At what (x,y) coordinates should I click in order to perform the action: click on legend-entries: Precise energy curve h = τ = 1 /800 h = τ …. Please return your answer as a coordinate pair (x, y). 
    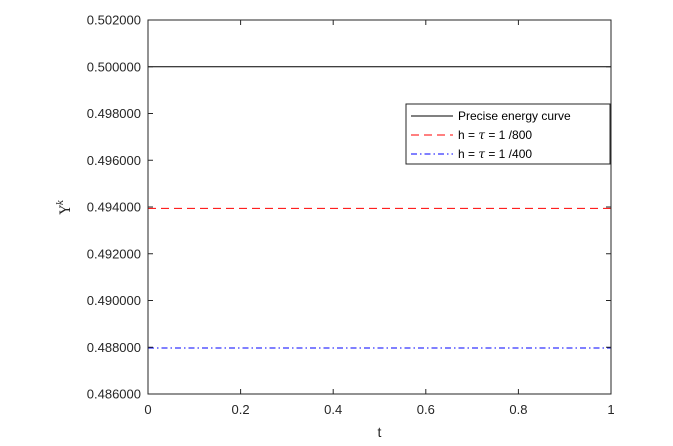
    Looking at the image, I should click on (491, 135).